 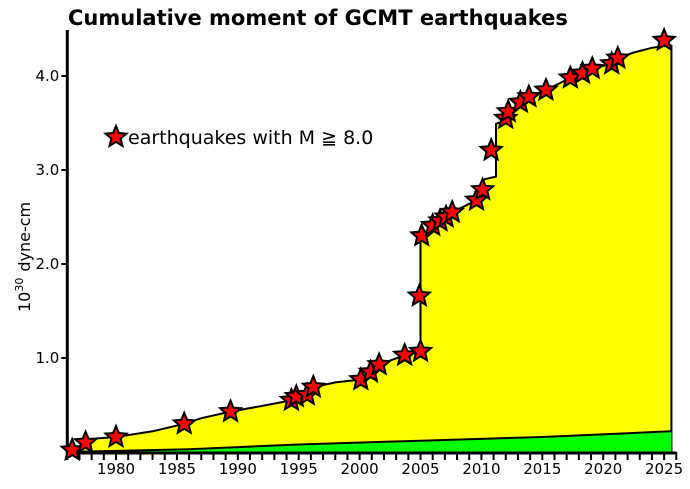 I want to click on y-tick-label: 3.0, so click(x=47, y=170).